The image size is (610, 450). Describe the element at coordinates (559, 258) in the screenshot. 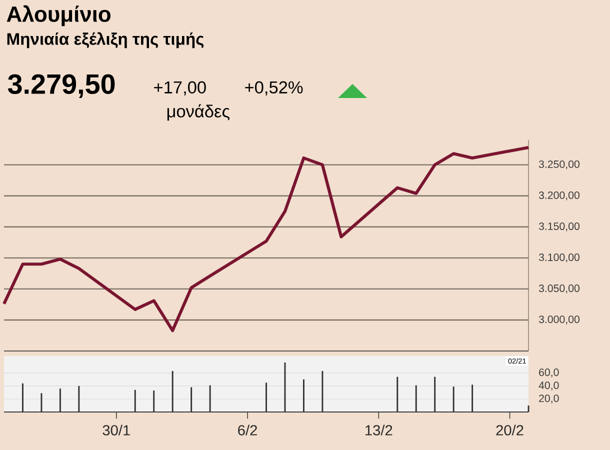

I see `y-tick-label: 3.100,00` at that location.